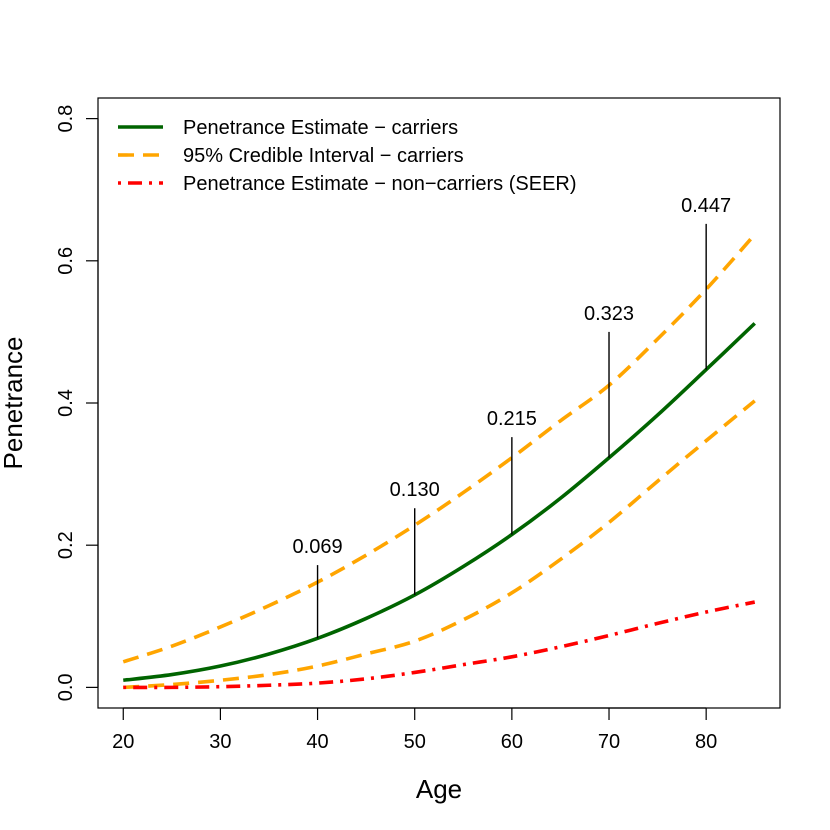 The height and width of the screenshot is (830, 830). What do you see at coordinates (320, 128) in the screenshot?
I see `legend-label: Penetrance Estimate − carriers` at bounding box center [320, 128].